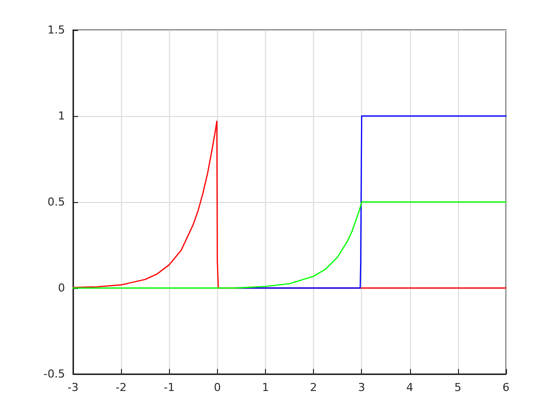 This screenshot has width=560, height=420. Describe the element at coordinates (54, 374) in the screenshot. I see `y-tick-label: -0.5` at that location.